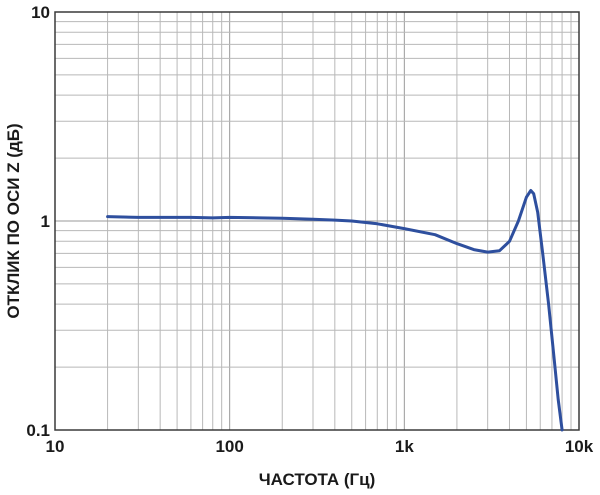 This screenshot has height=495, width=600. Describe the element at coordinates (45, 221) in the screenshot. I see `y-tick-label: 1` at that location.